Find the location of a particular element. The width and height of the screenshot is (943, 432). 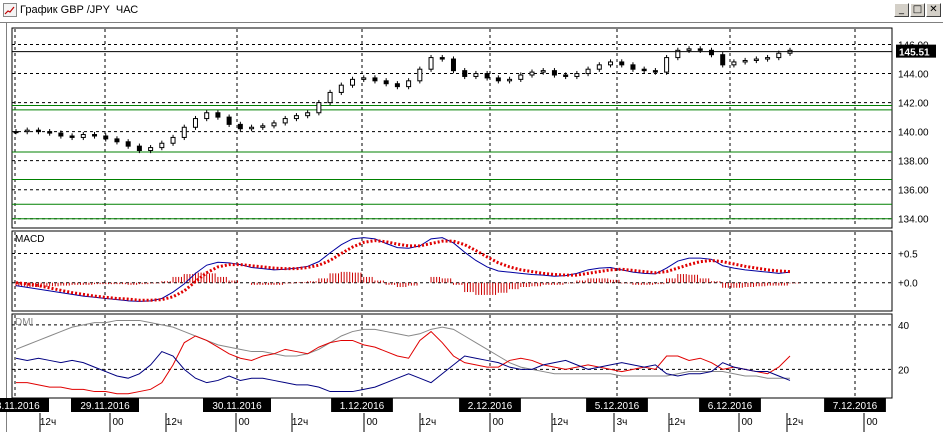

hour-labels: 12ч 00 12ч 00 12ч 00 12ч 00 12ч 3ч 12ч 00 12ч 00 is located at coordinates (458, 422).